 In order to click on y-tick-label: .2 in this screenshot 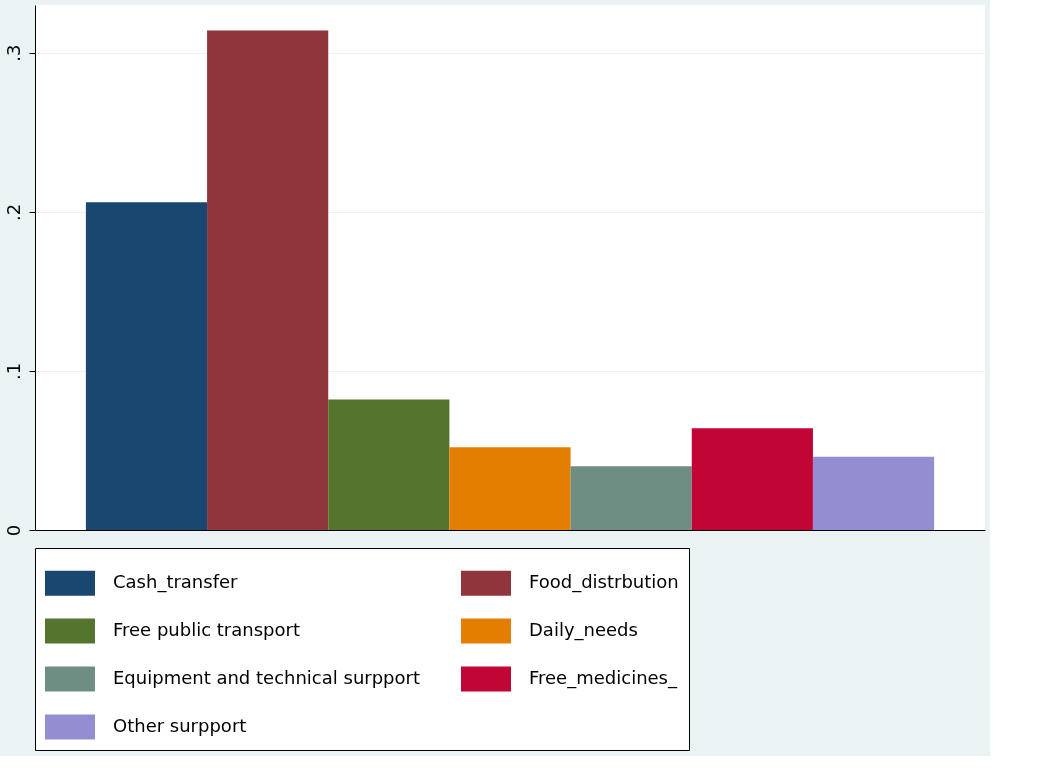, I will do `click(13, 212)`.